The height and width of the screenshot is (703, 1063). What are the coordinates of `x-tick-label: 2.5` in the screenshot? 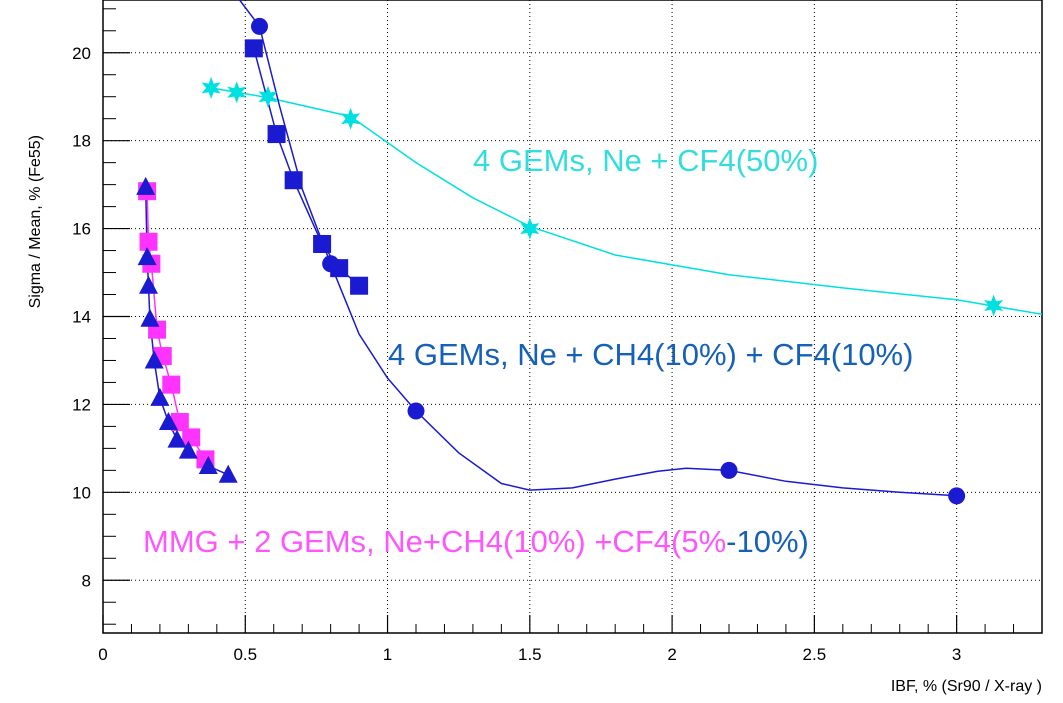 It's located at (815, 654).